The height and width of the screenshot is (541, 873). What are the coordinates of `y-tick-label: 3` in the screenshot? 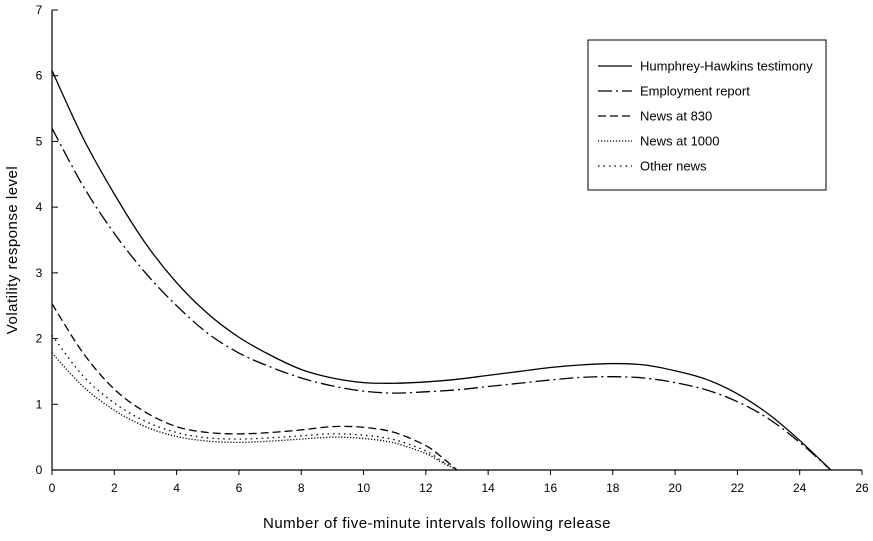 It's located at (39, 273).